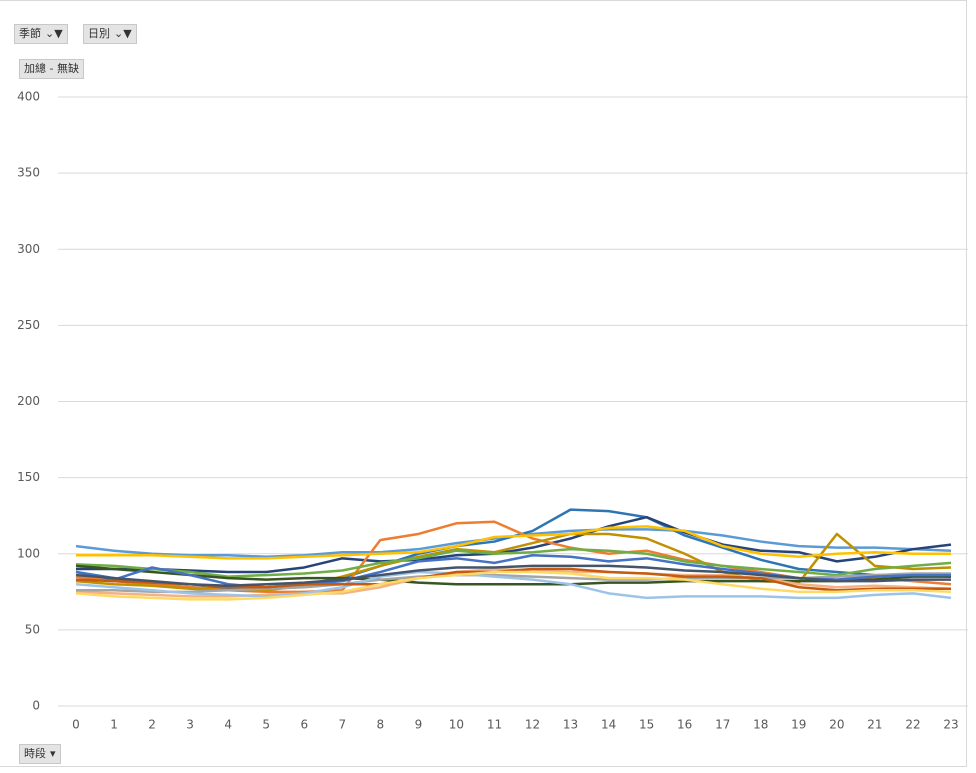  I want to click on x-tick-label: 1, so click(114, 725).